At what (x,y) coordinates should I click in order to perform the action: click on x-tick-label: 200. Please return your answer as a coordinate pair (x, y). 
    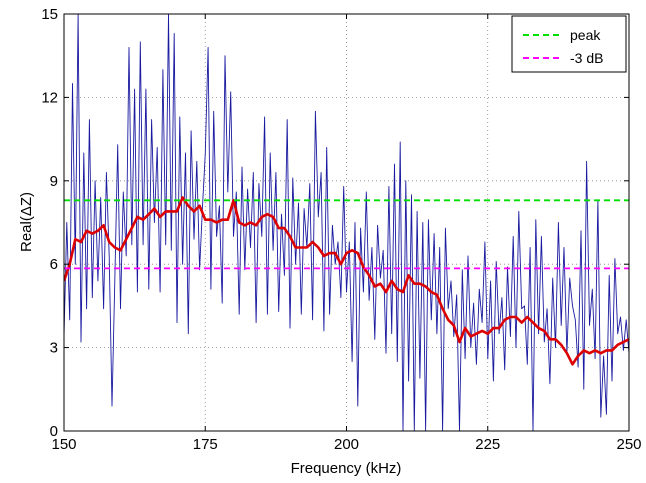
    Looking at the image, I should click on (346, 444).